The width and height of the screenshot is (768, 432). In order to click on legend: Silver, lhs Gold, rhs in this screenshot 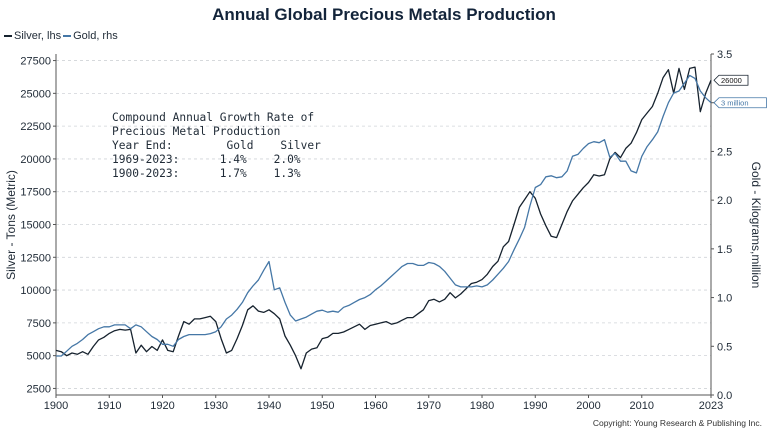, I will do `click(61, 36)`.